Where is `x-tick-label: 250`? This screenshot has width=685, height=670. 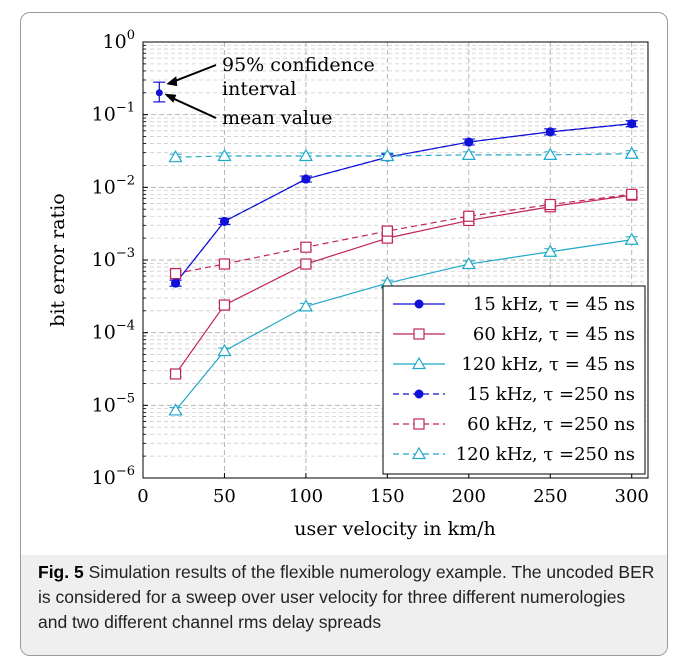 x-tick-label: 250 is located at coordinates (550, 496).